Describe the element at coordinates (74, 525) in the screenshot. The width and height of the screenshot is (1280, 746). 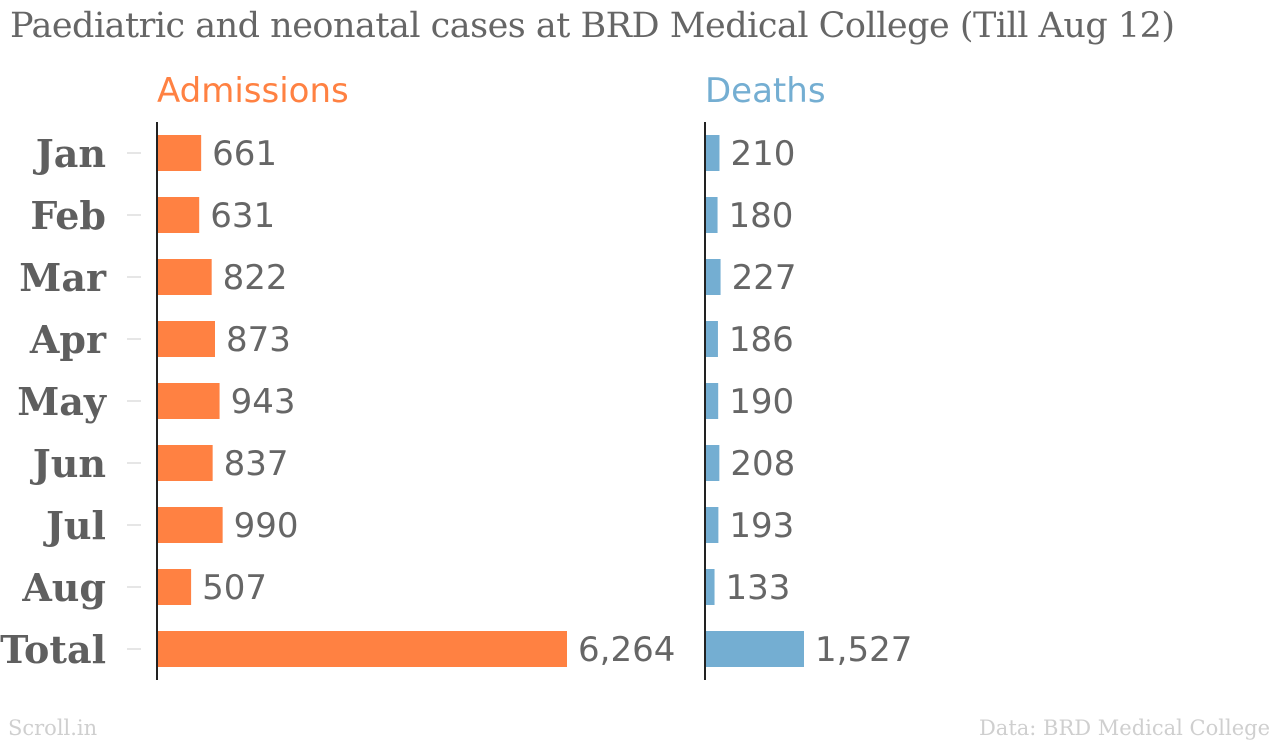
I see `category-label: Jul` at that location.